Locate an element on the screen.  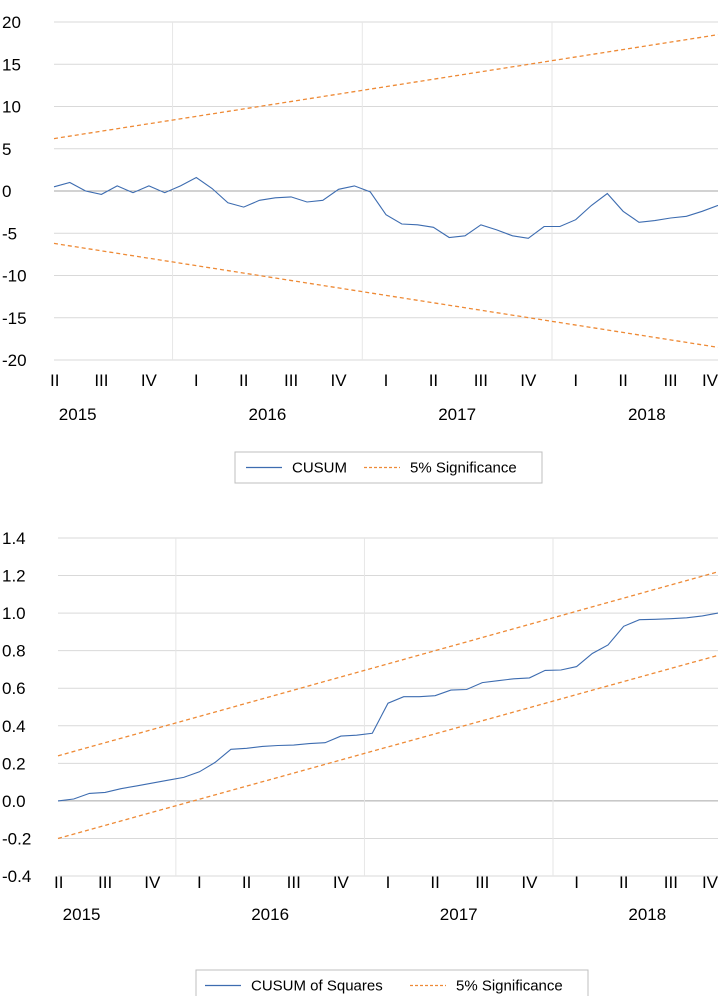
y-tick-label: 20 is located at coordinates (11, 22).